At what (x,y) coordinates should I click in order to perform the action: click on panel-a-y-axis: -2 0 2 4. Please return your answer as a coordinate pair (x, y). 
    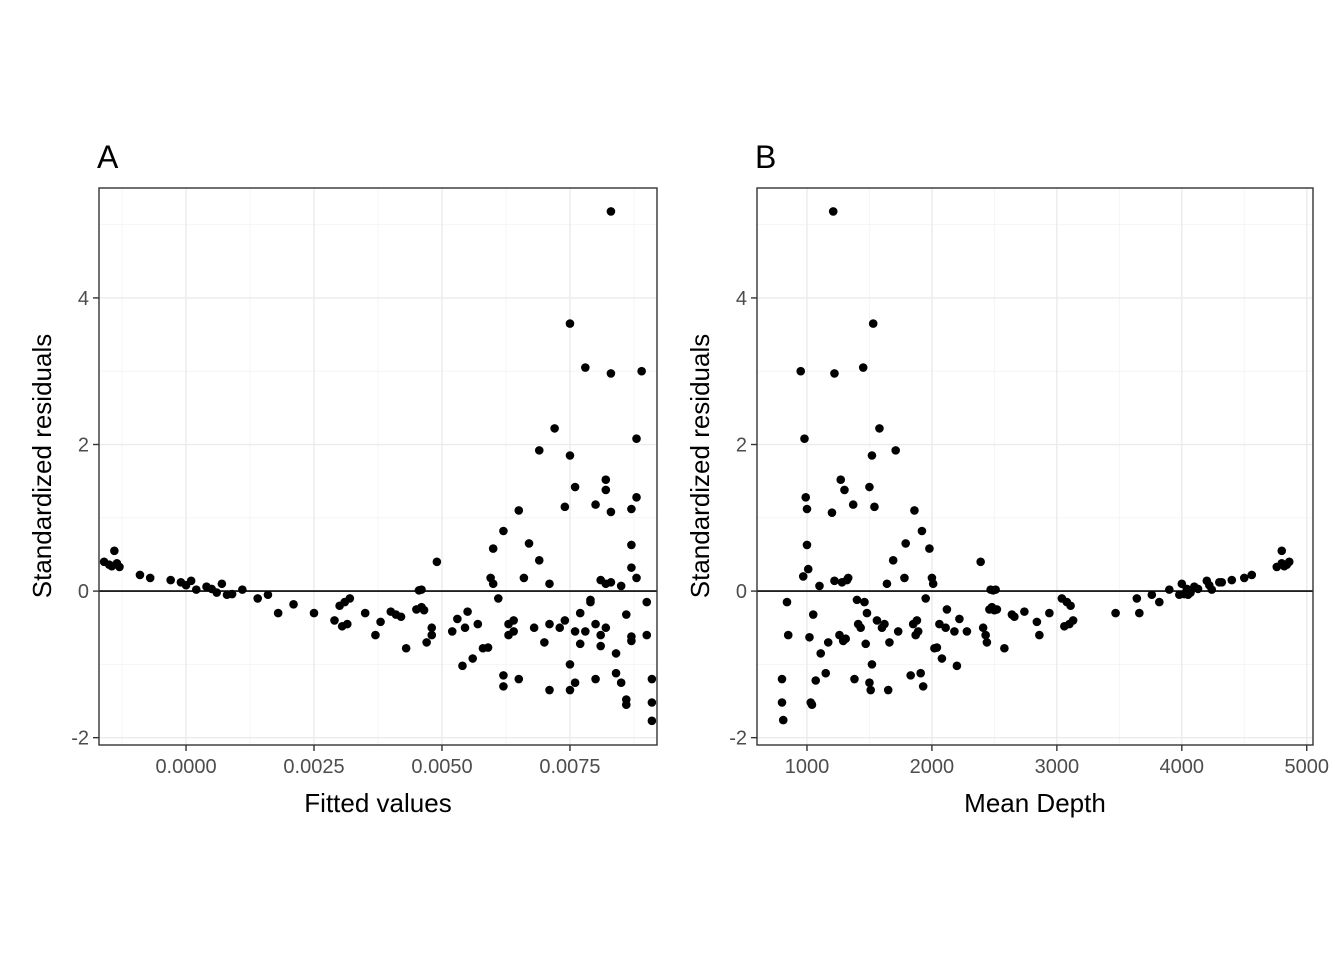
    Looking at the image, I should click on (85, 519).